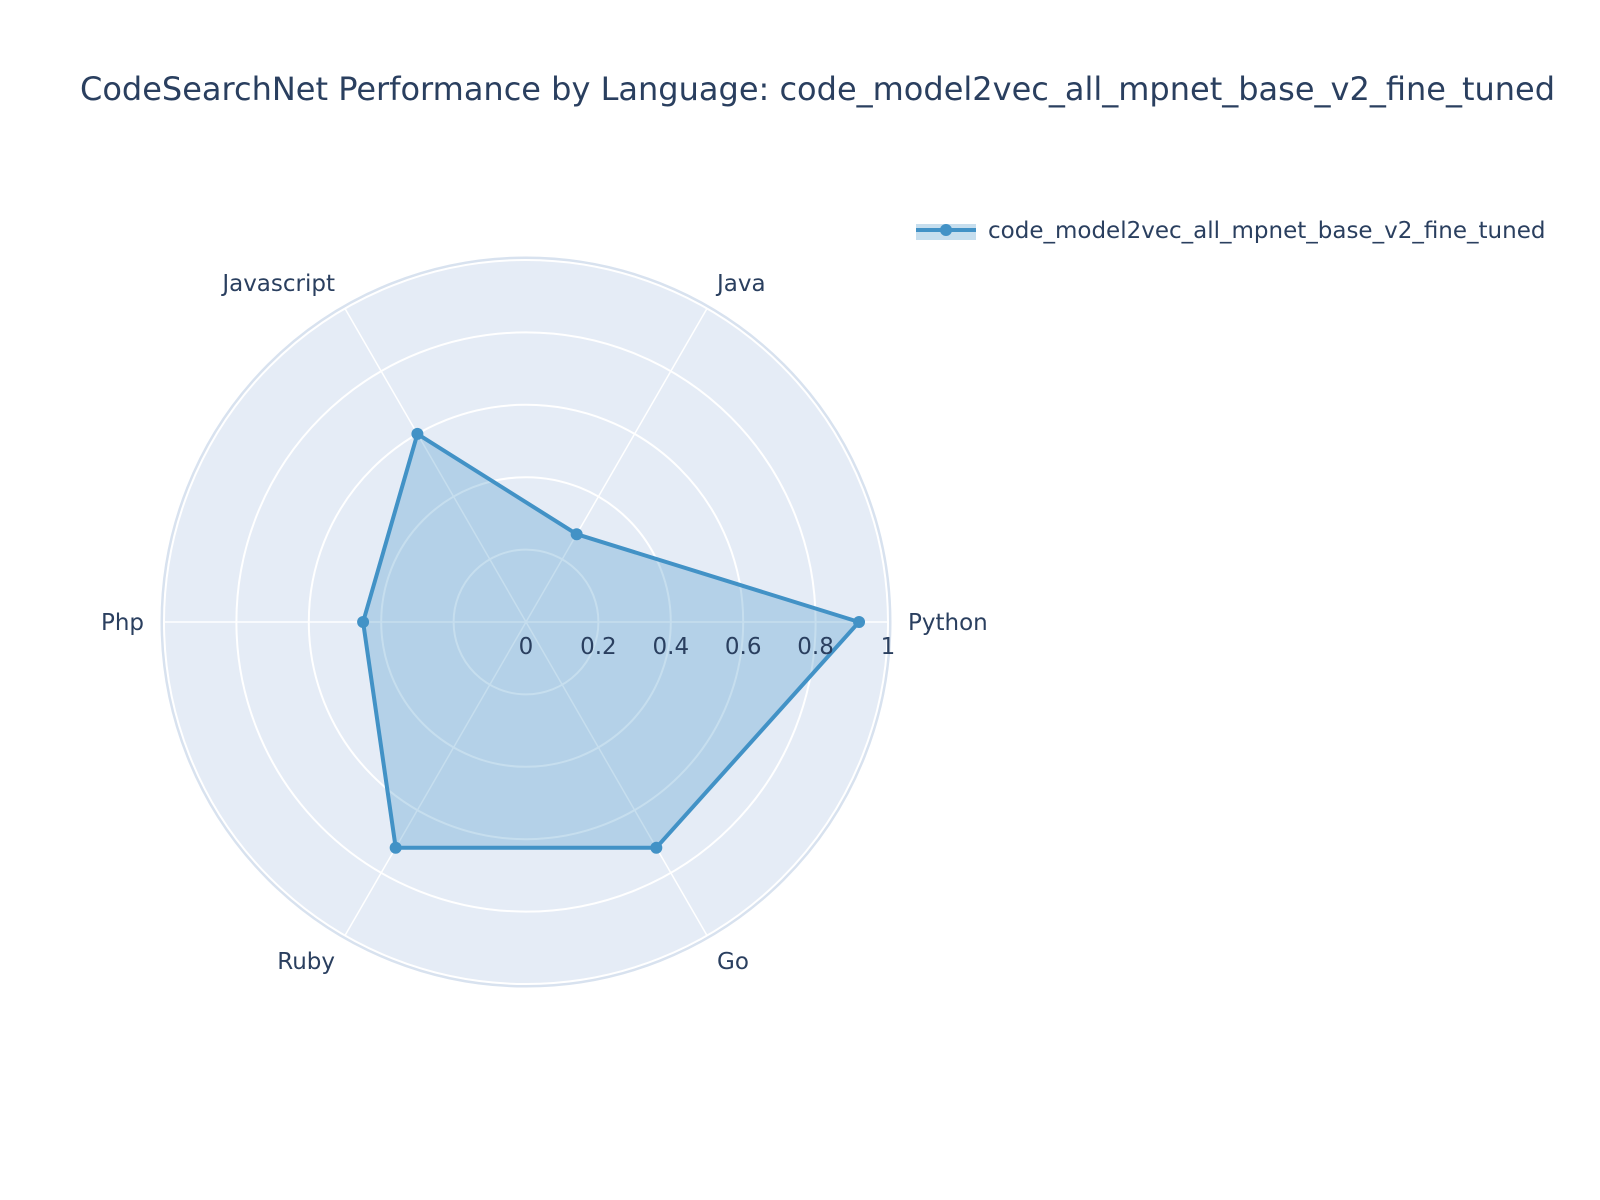 The height and width of the screenshot is (1200, 1600). What do you see at coordinates (395, 847) in the screenshot?
I see `data-point-ruby` at bounding box center [395, 847].